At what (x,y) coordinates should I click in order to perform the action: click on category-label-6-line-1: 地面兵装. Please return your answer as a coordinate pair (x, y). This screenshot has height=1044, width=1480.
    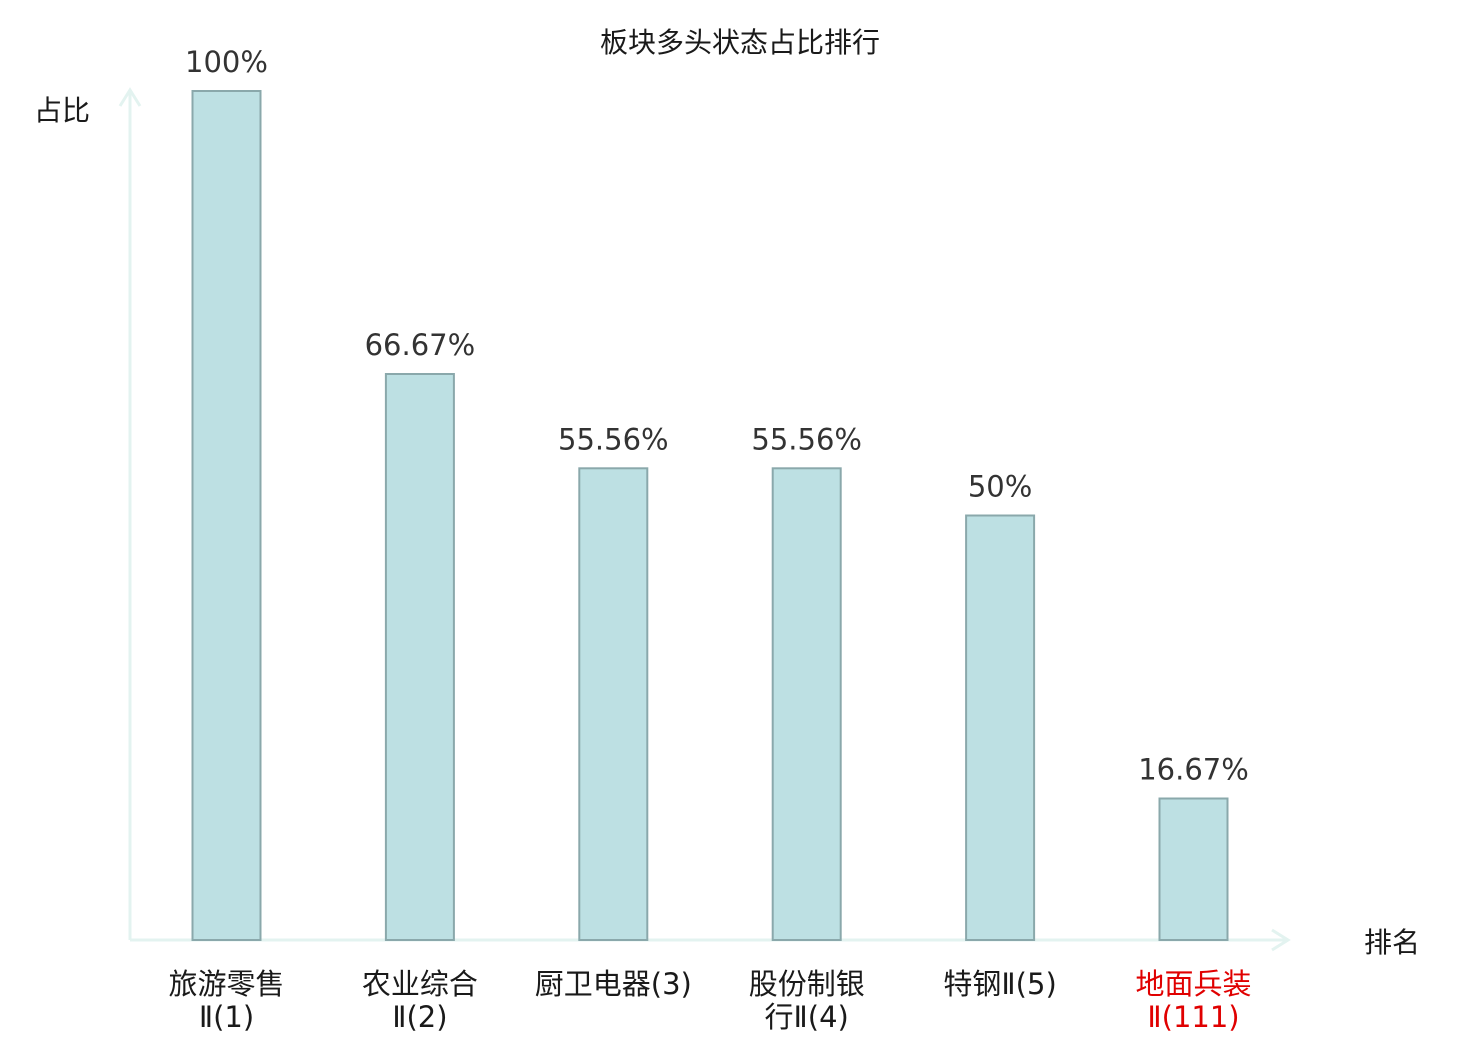
    Looking at the image, I should click on (1193, 984).